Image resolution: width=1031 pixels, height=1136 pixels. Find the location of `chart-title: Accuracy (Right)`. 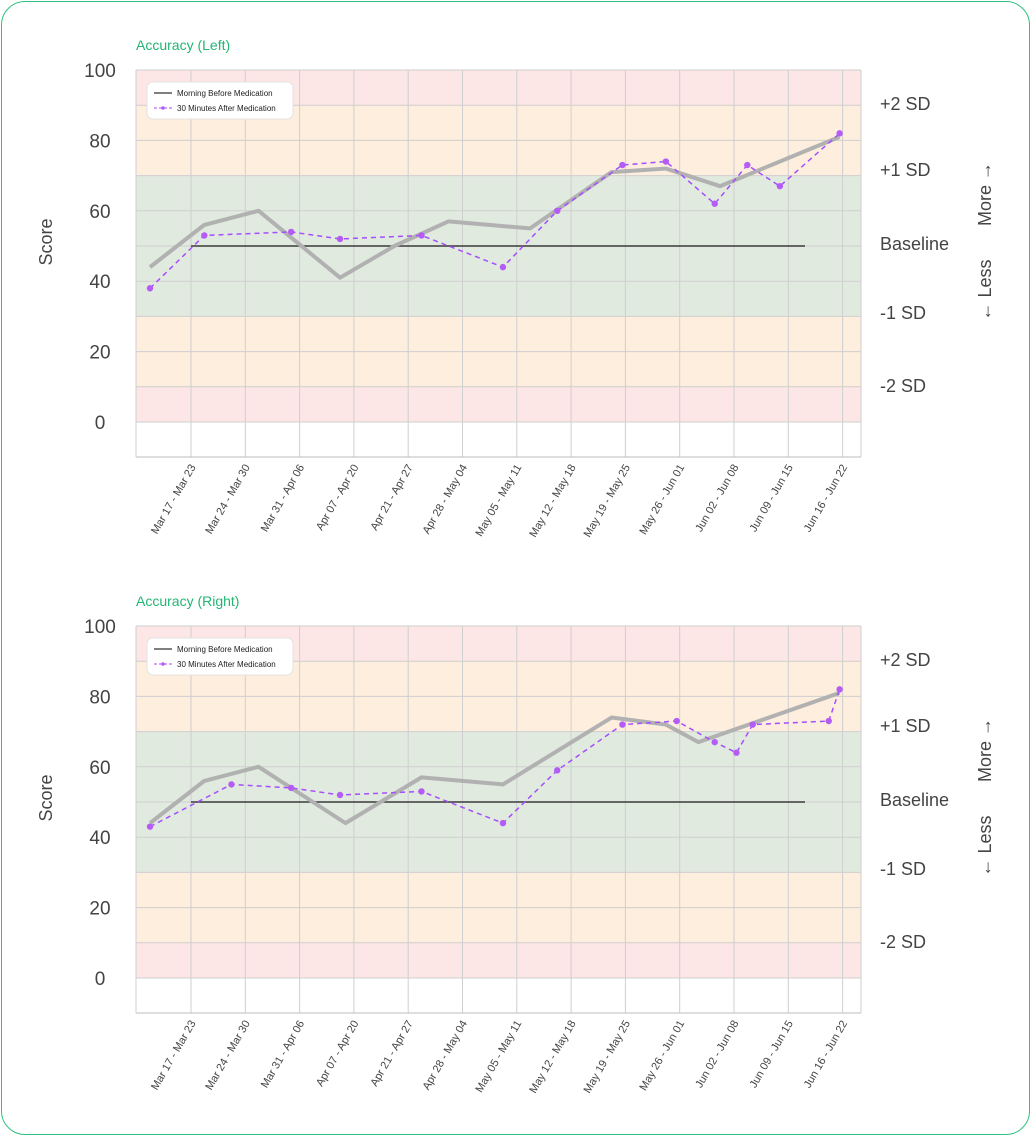

chart-title: Accuracy (Right) is located at coordinates (187, 601).